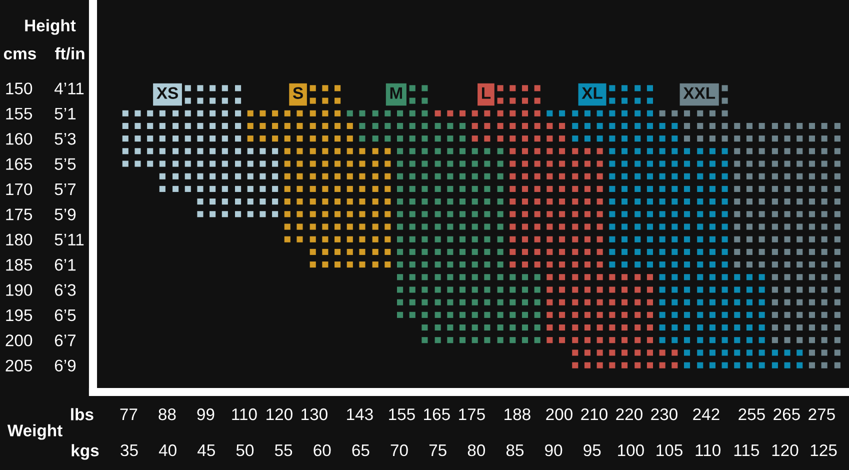 Image resolution: width=849 pixels, height=470 pixels. I want to click on x2-tick-label: 88, so click(167, 414).